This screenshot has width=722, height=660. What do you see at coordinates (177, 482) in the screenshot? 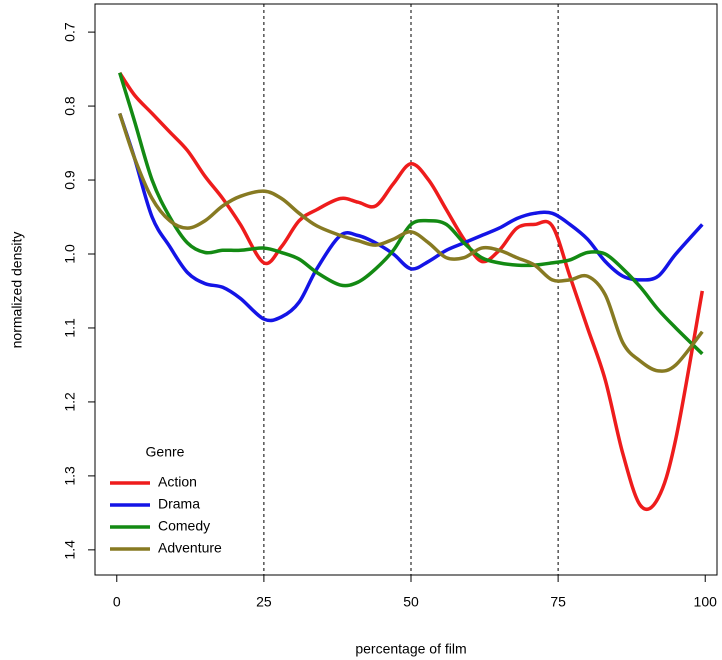
I see `legend-label: Action` at bounding box center [177, 482].